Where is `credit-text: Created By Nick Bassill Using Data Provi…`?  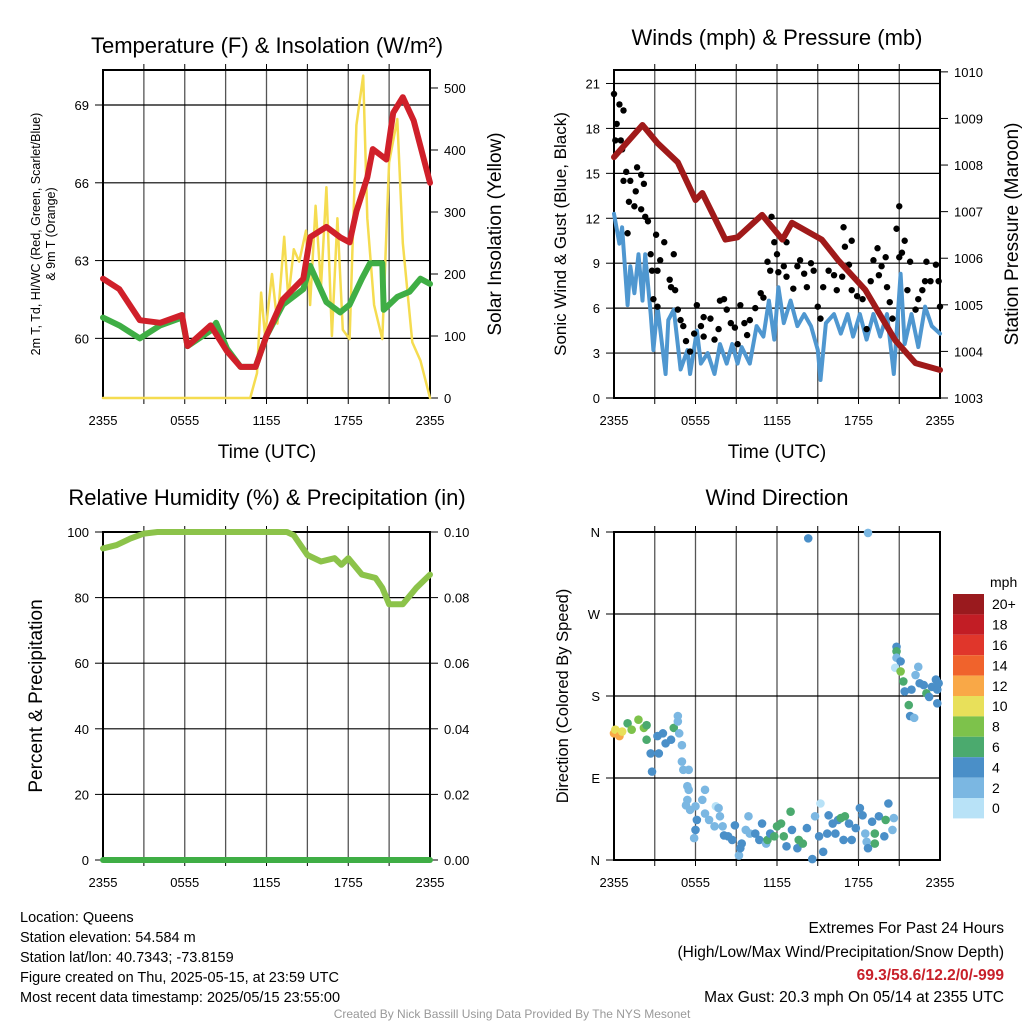
credit-text: Created By Nick Bassill Using Data Provi… is located at coordinates (512, 1014).